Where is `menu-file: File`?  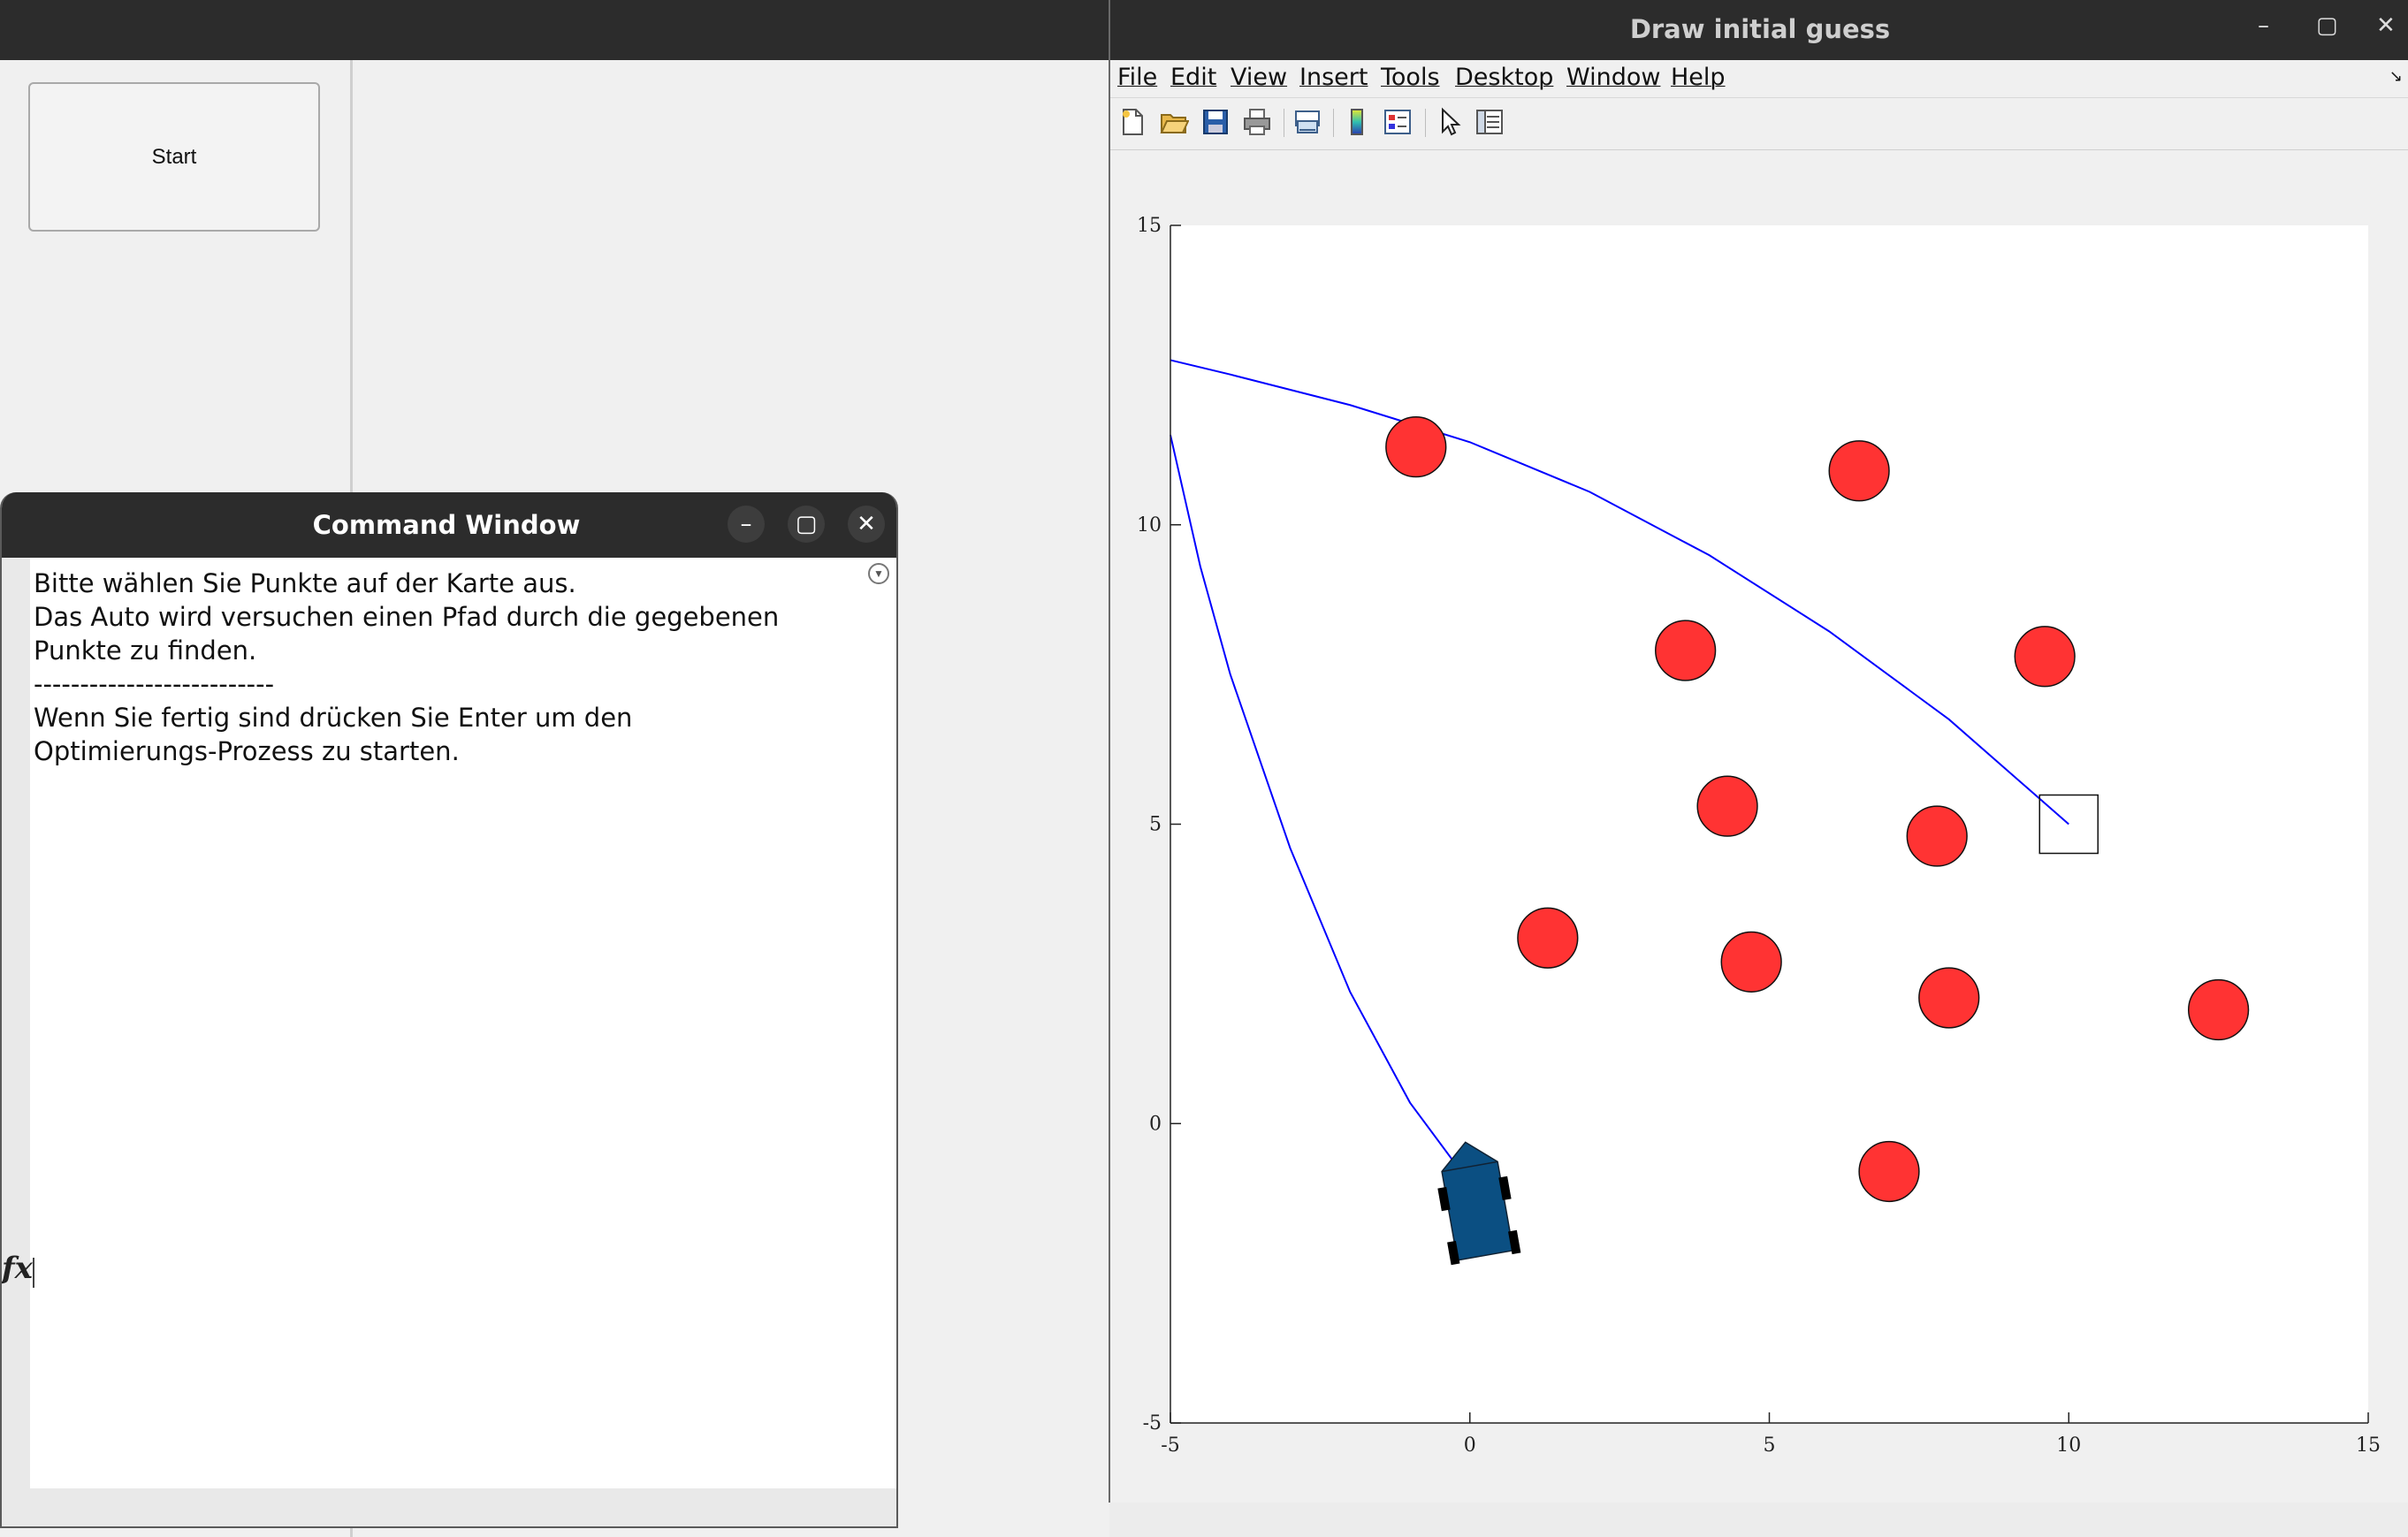 menu-file: File is located at coordinates (1137, 77).